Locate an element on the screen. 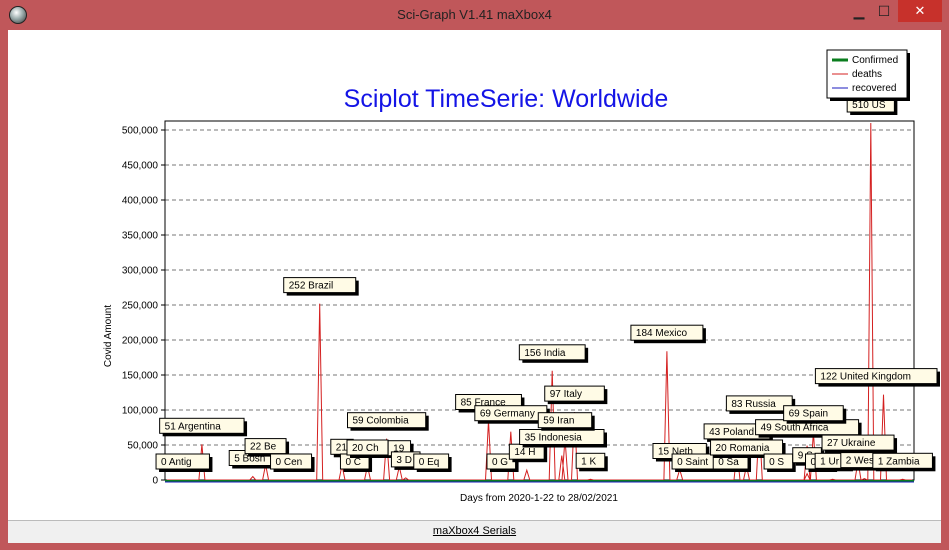  country-label-text: 122 United Kingdom is located at coordinates (865, 377).